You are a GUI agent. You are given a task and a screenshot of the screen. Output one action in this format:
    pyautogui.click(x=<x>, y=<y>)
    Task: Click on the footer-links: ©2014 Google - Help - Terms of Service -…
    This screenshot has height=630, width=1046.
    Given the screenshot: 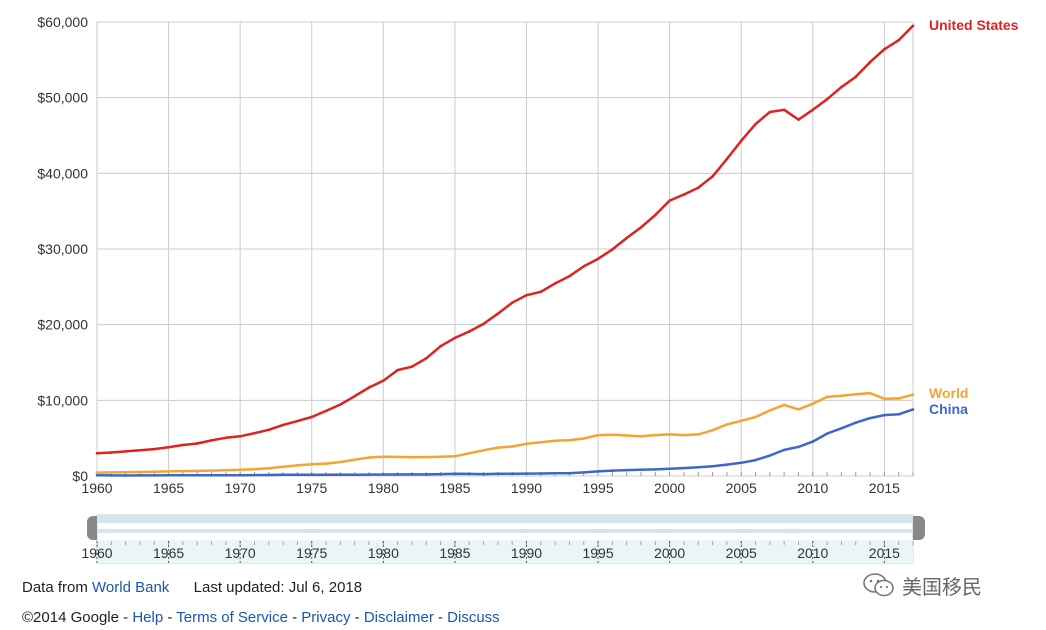 What is the action you would take?
    pyautogui.click(x=261, y=617)
    